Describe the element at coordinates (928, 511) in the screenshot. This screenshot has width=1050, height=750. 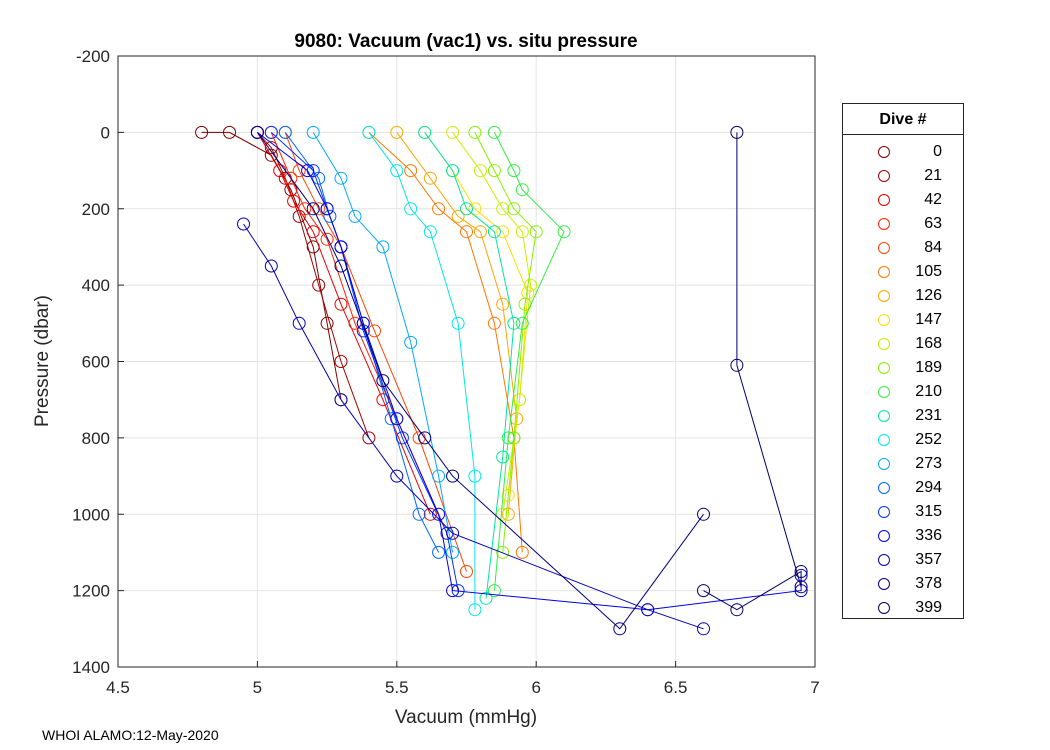
I see `legend-label: 315` at that location.